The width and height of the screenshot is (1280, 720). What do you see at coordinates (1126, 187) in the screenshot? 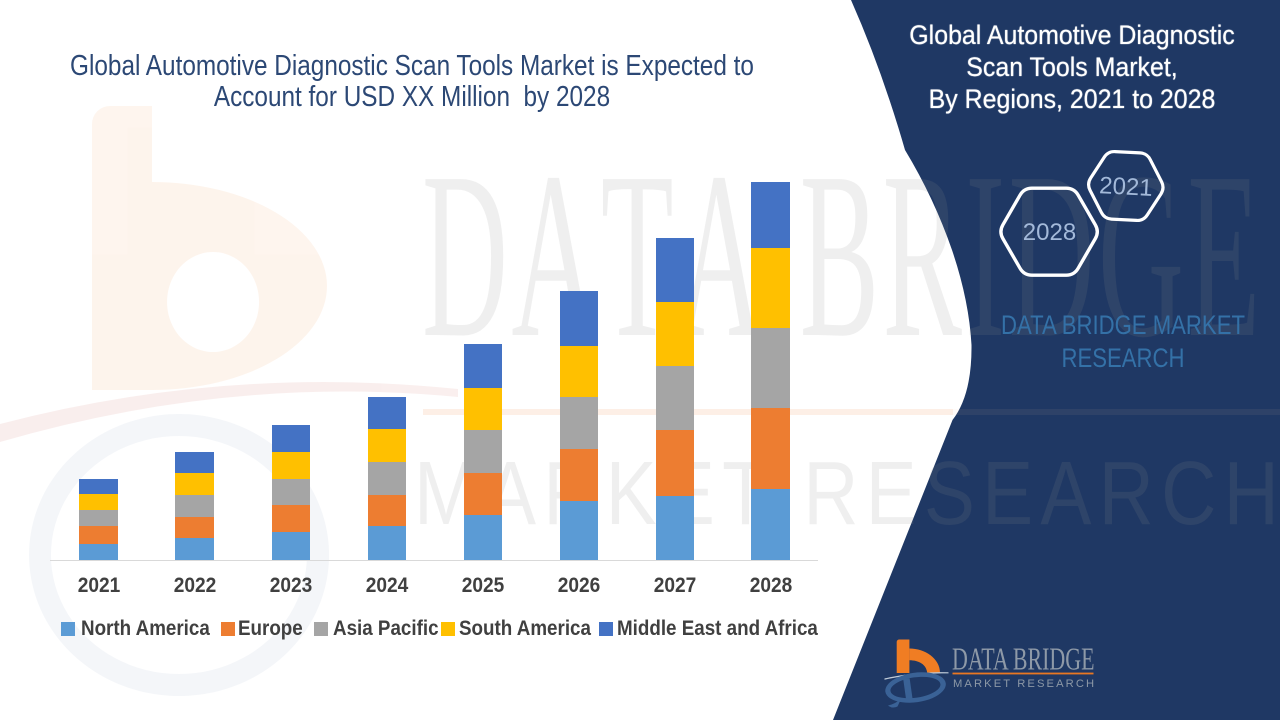
I see `svg-text: 2021` at bounding box center [1126, 187].